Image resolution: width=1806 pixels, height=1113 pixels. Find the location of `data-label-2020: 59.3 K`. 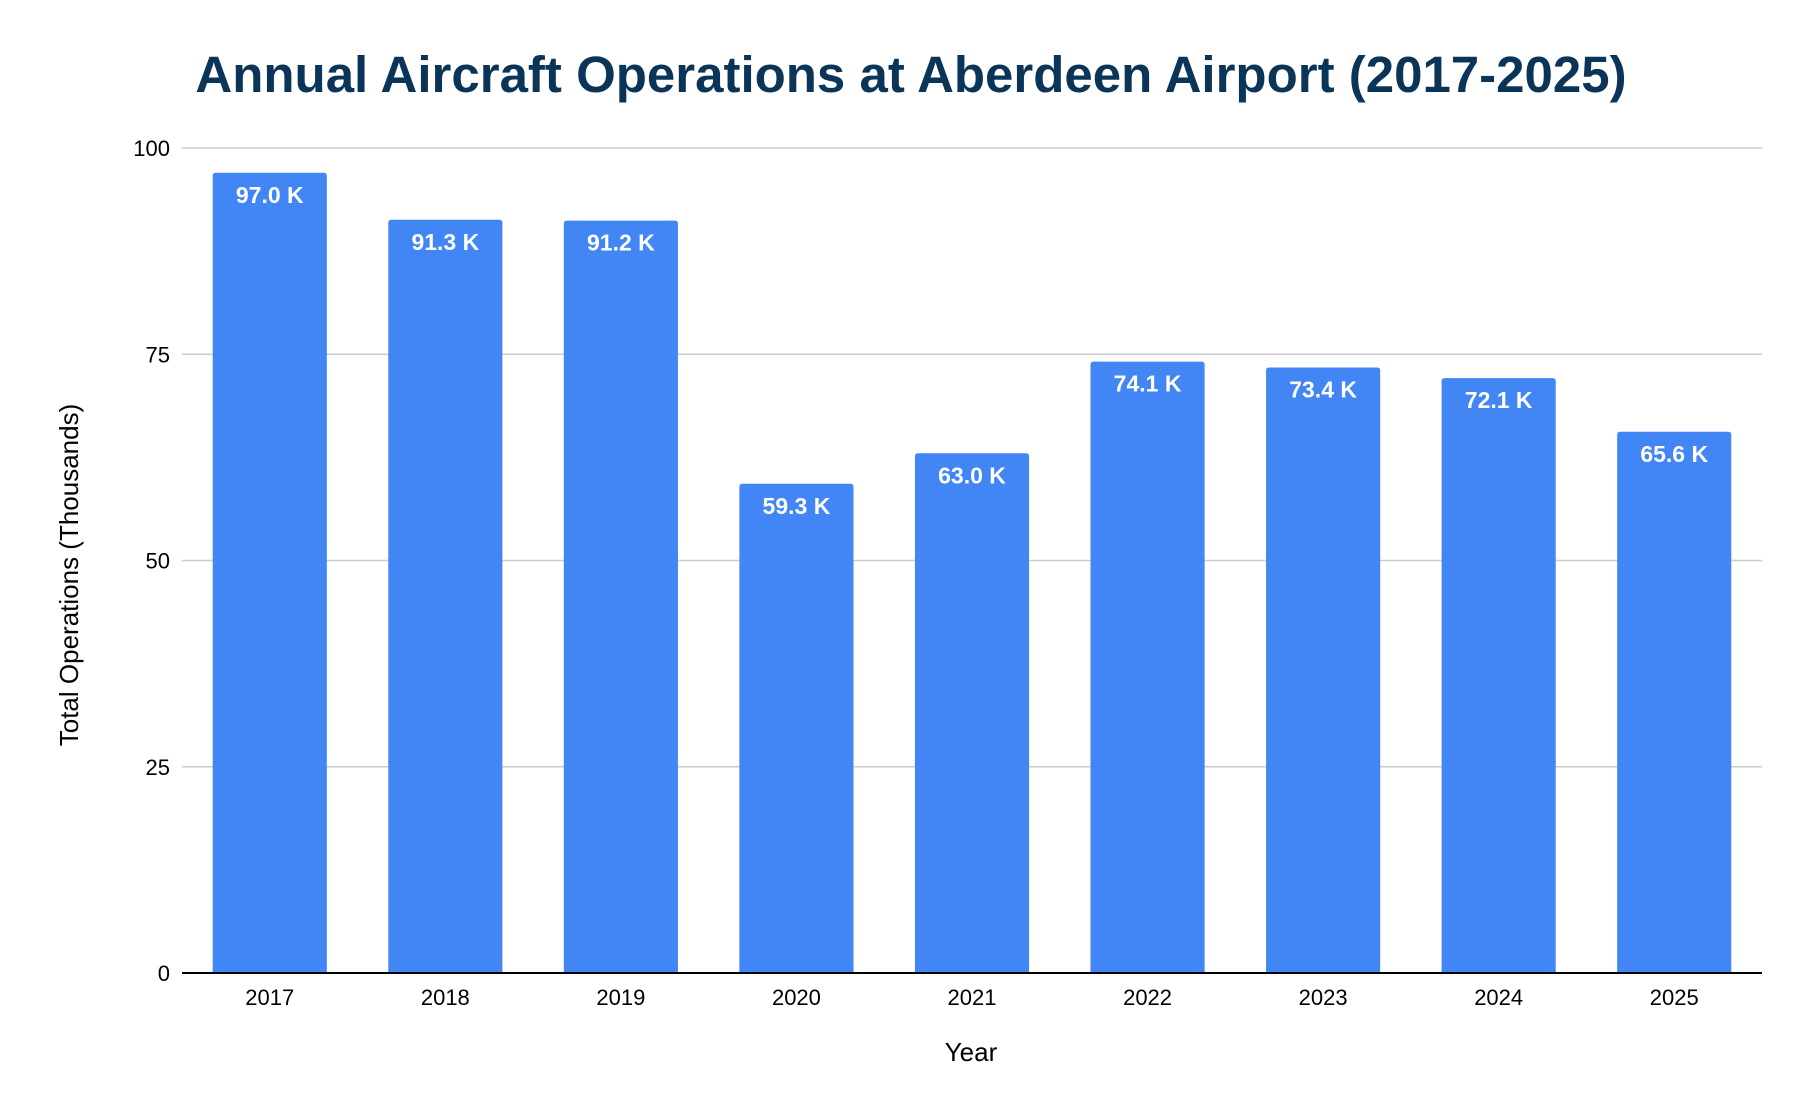

data-label-2020: 59.3 K is located at coordinates (797, 506).